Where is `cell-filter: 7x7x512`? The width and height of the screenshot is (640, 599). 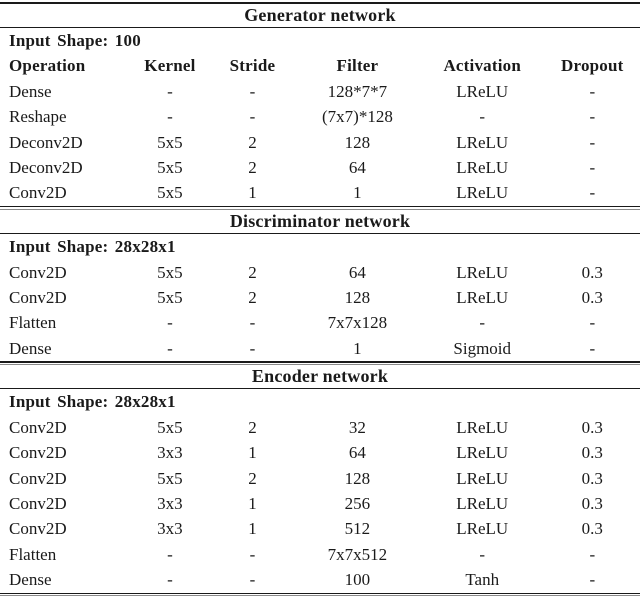 cell-filter: 7x7x512 is located at coordinates (357, 554).